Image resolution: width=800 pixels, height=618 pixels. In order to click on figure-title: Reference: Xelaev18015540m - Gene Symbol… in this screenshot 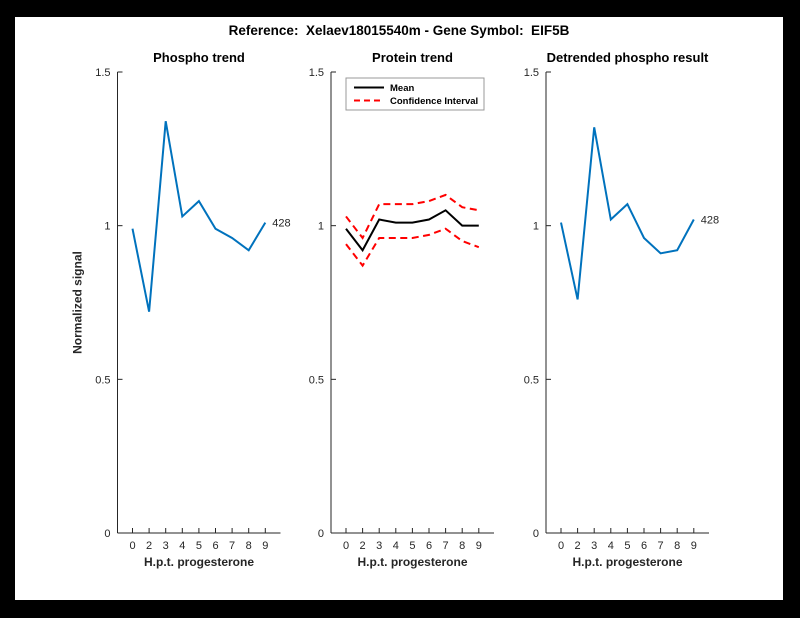, I will do `click(399, 30)`.